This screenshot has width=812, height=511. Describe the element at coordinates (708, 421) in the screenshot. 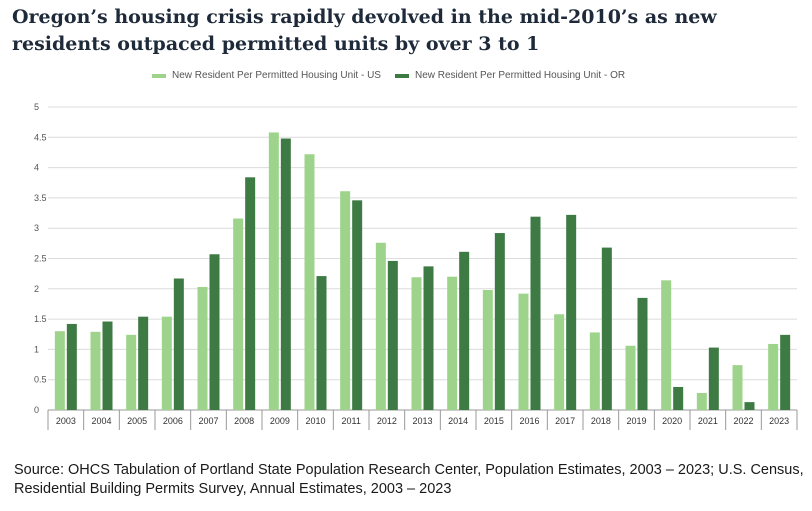

I see `x-tick-label: 2021` at that location.